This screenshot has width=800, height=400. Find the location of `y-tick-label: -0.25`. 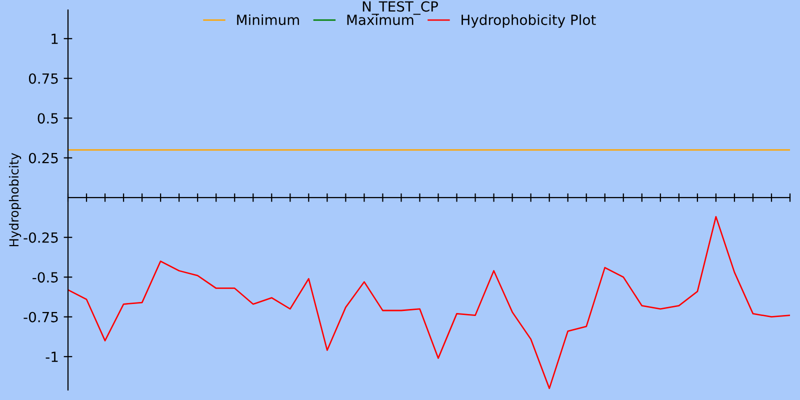

y-tick-label: -0.25 is located at coordinates (41, 237).